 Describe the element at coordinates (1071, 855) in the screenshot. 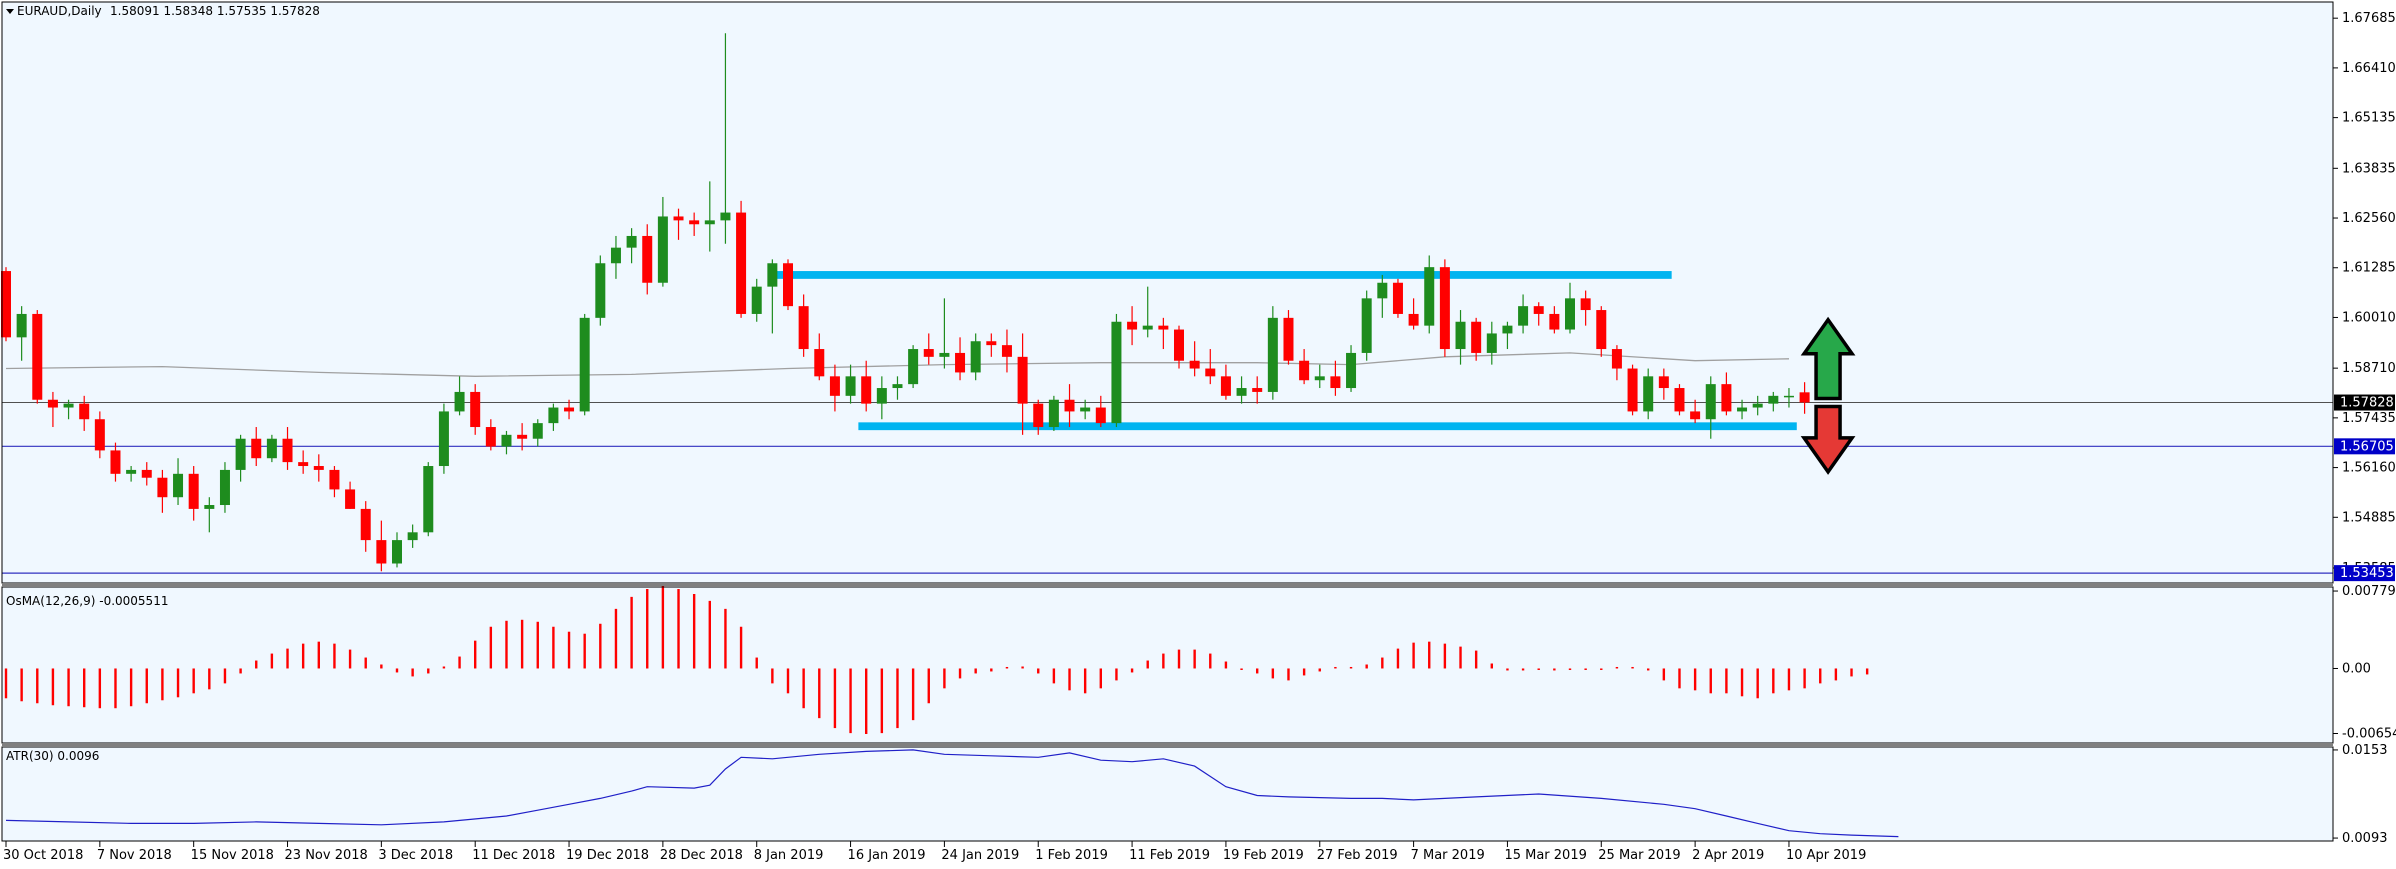

I see `time-tick-label: 1 Feb 2019` at that location.